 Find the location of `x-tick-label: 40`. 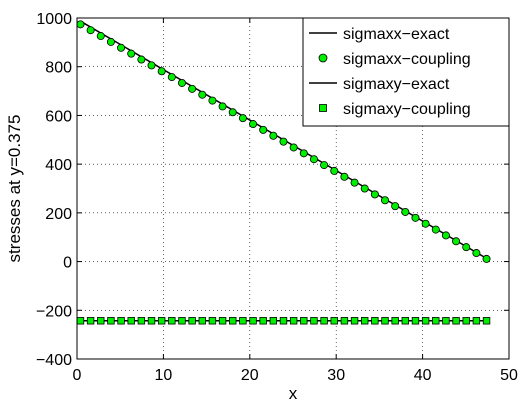

x-tick-label: 40 is located at coordinates (423, 375).